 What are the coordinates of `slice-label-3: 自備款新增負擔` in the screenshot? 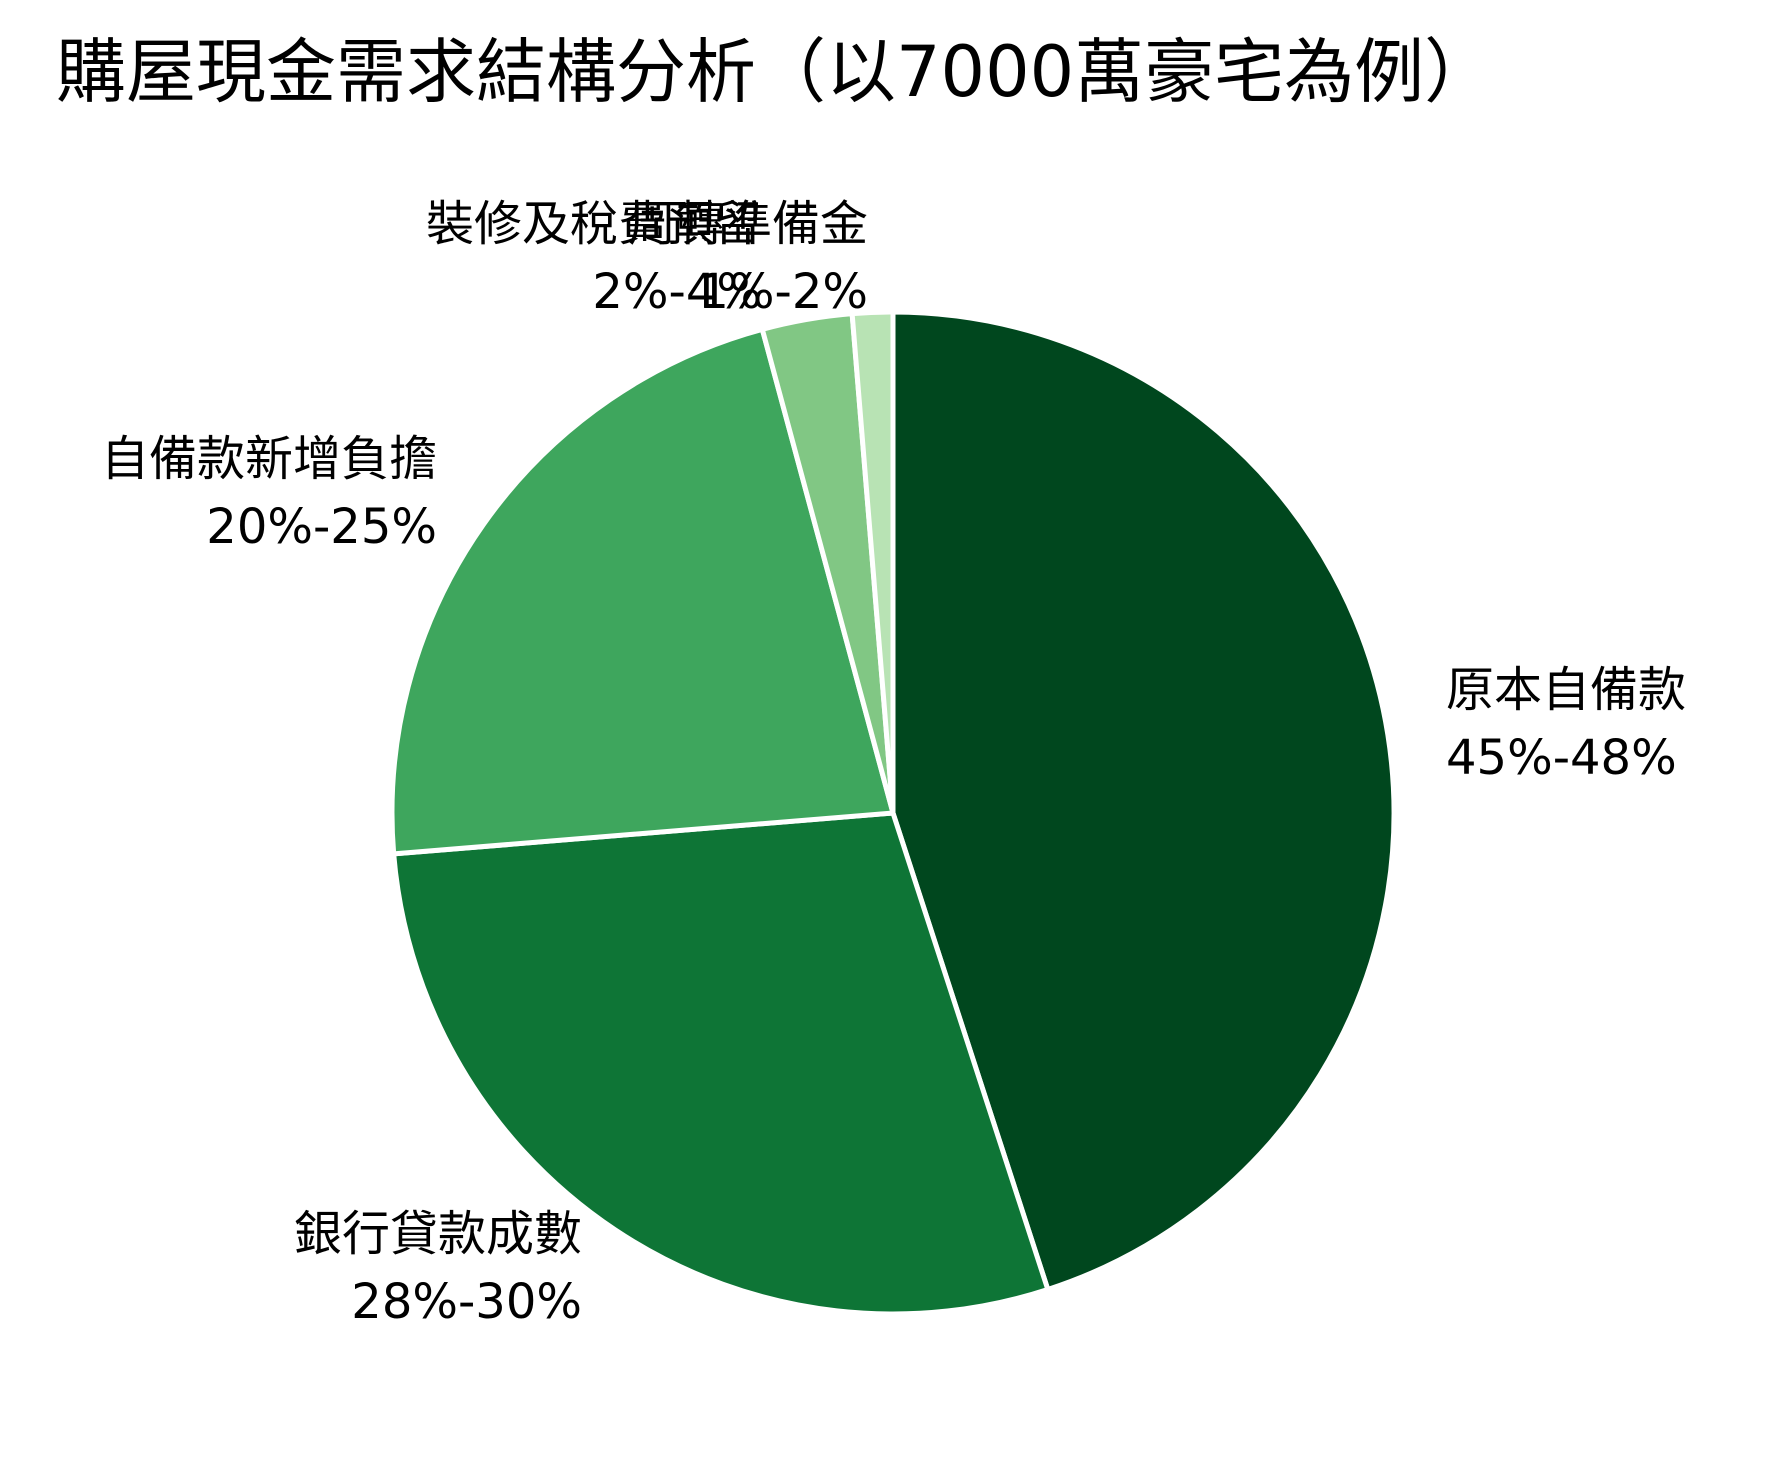 It's located at (269, 459).